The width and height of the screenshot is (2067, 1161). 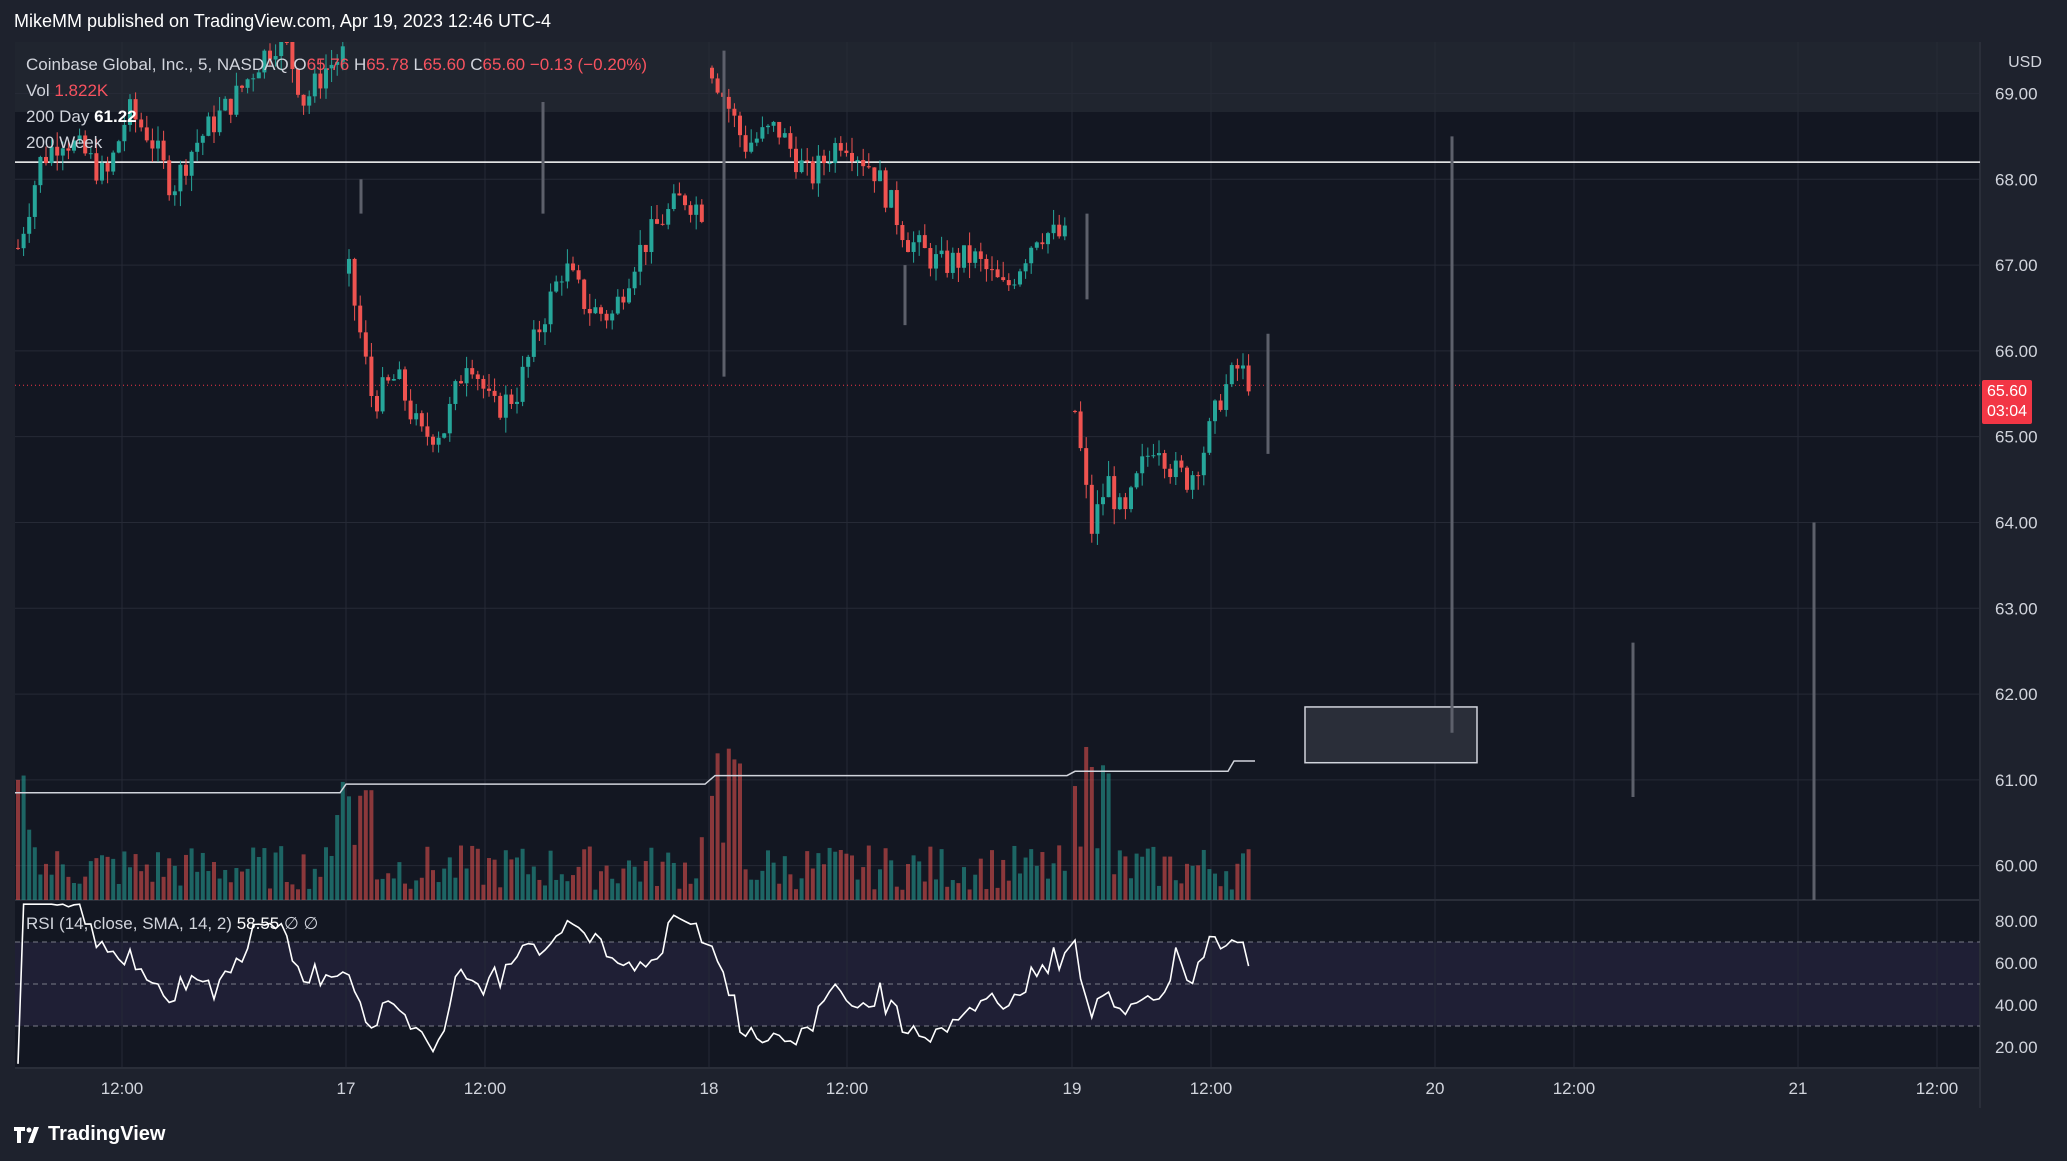 I want to click on symbol-name: Coinbase Global, Inc., 5, NASDAQ, so click(x=157, y=64).